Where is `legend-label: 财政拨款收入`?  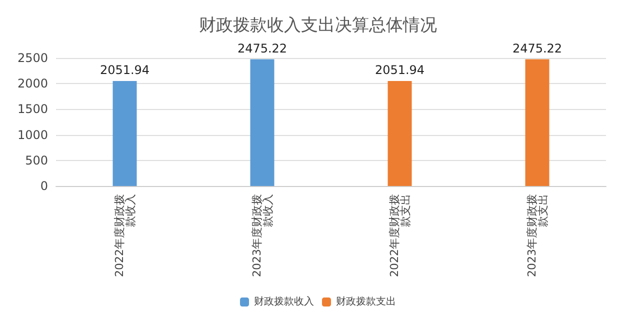 legend-label: 财政拨款收入 is located at coordinates (284, 302).